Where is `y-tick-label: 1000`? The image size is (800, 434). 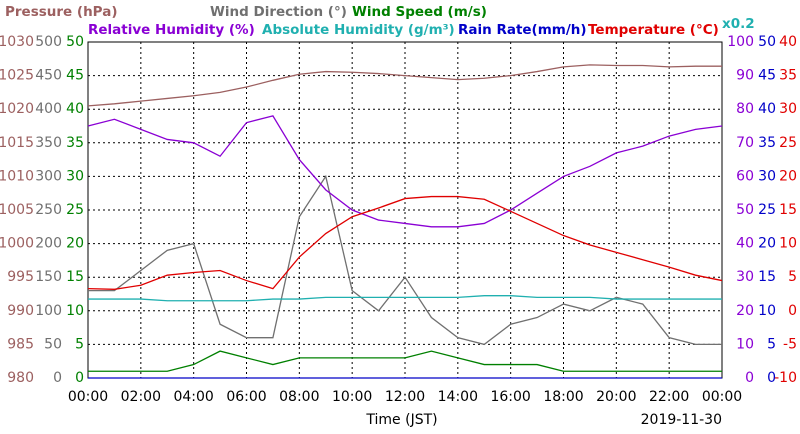 y-tick-label: 1000 is located at coordinates (17, 244).